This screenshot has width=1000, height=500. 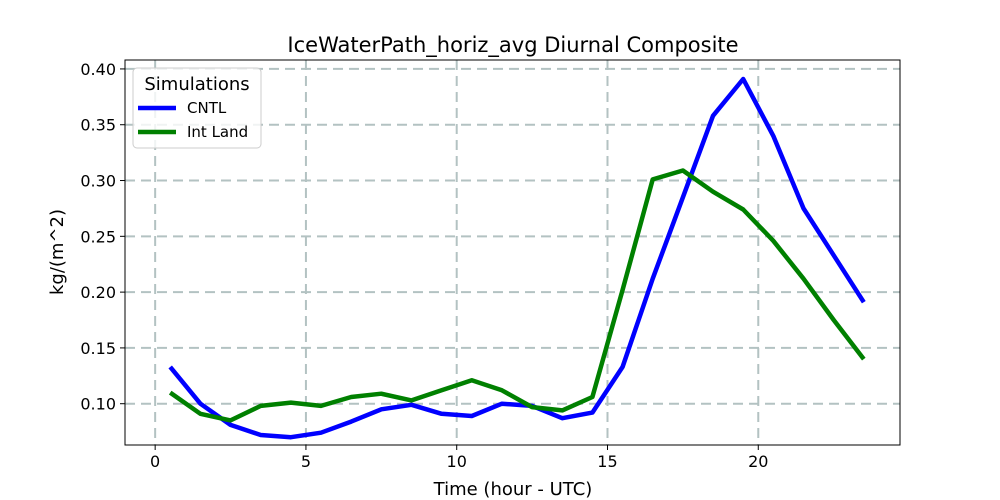 I want to click on legend-label-int-land: Int Land, so click(x=217, y=132).